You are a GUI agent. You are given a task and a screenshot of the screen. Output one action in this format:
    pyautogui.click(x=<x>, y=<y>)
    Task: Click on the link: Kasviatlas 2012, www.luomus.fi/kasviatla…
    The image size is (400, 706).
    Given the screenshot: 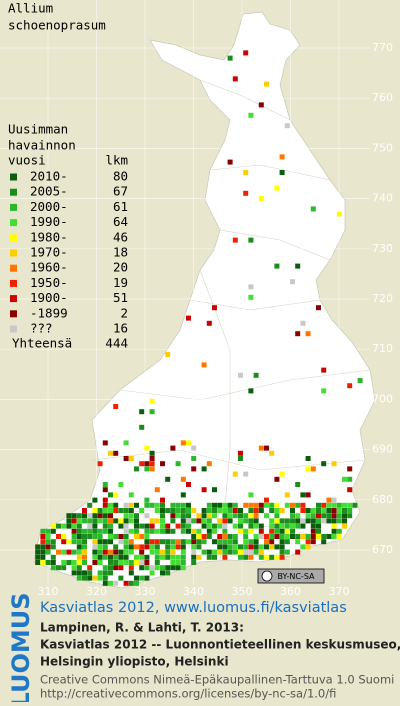 What is the action you would take?
    pyautogui.click(x=193, y=608)
    